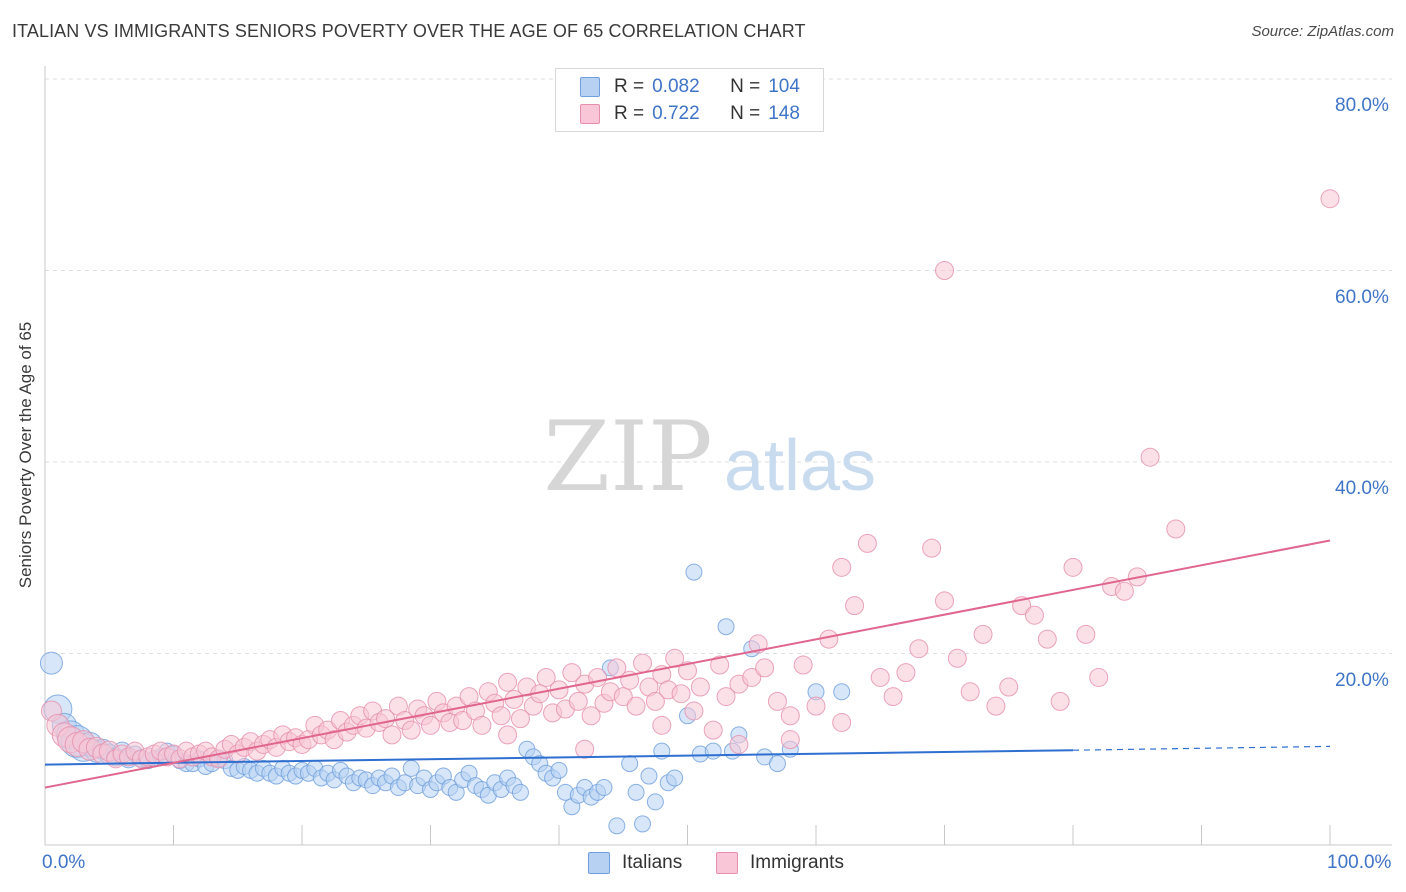 This screenshot has width=1406, height=892. I want to click on legend-item-immigrants: Immigrants, so click(780, 863).